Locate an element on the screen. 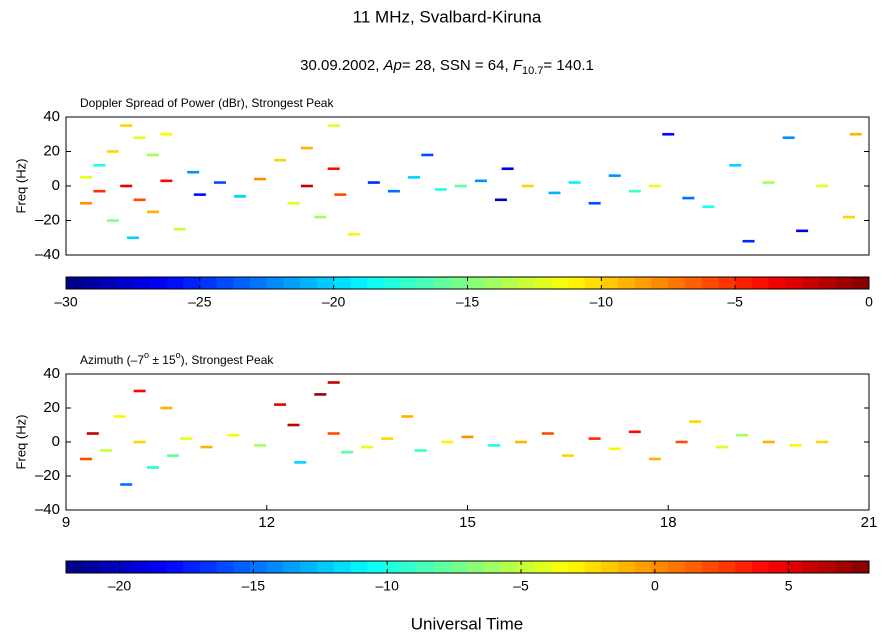  x-tick-label: 21 is located at coordinates (869, 522).